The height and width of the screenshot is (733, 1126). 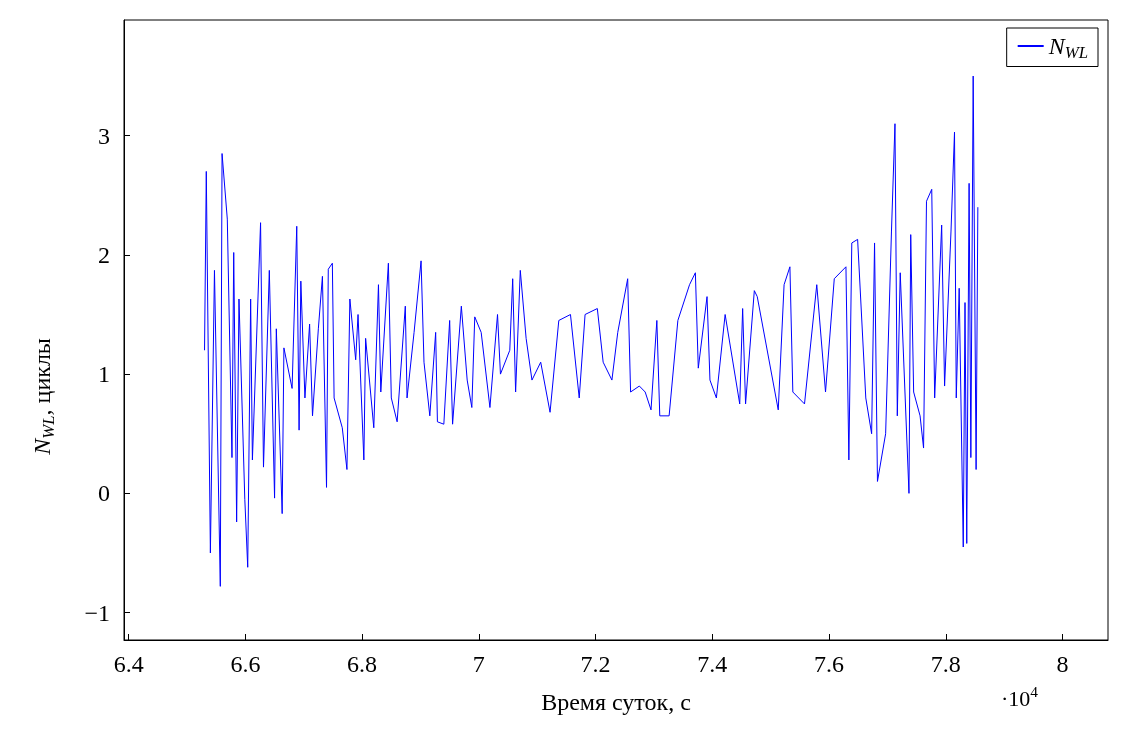 I want to click on y-tick-label: 3, so click(x=104, y=135).